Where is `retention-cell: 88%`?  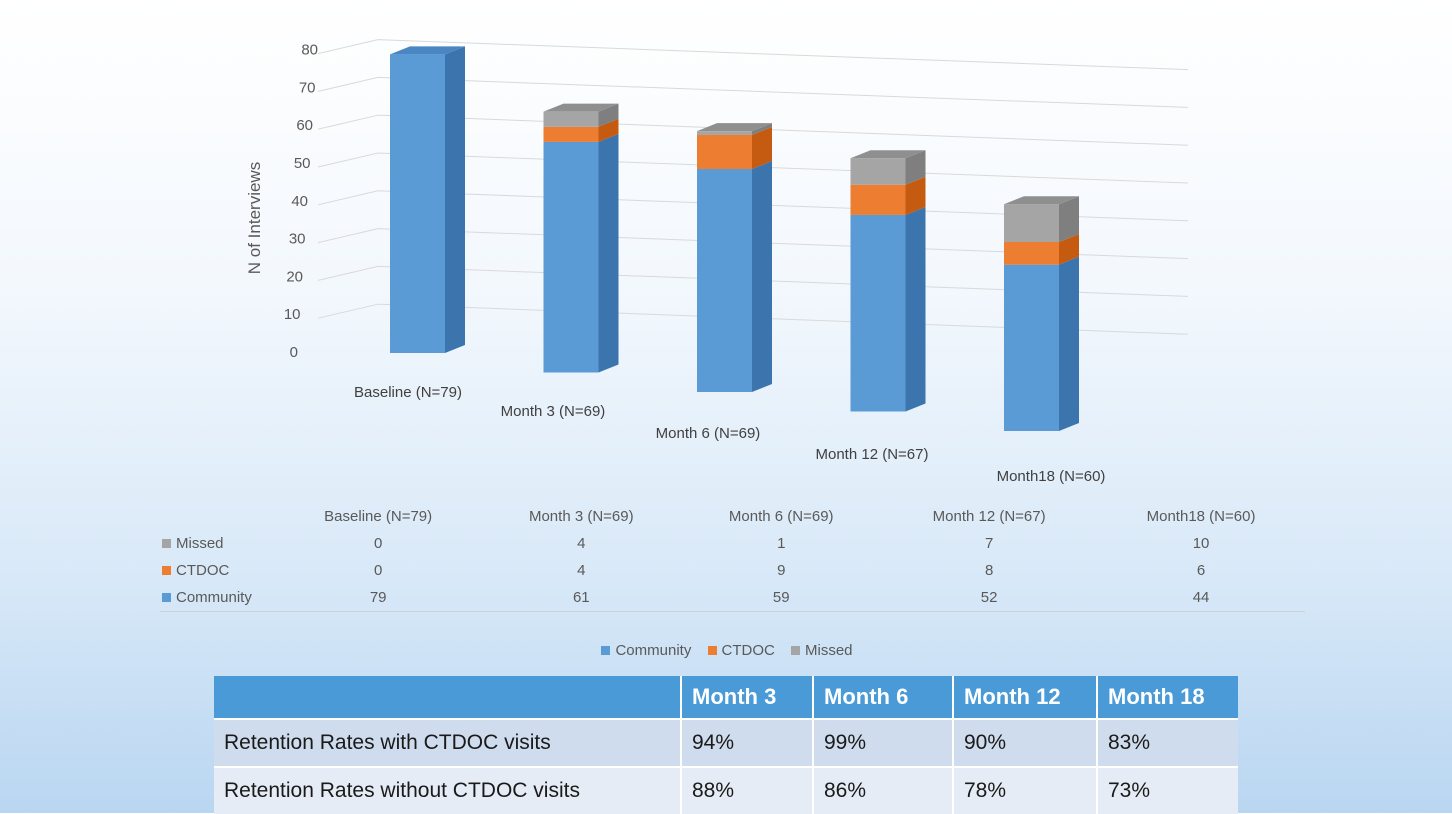
retention-cell: 88% is located at coordinates (746, 790).